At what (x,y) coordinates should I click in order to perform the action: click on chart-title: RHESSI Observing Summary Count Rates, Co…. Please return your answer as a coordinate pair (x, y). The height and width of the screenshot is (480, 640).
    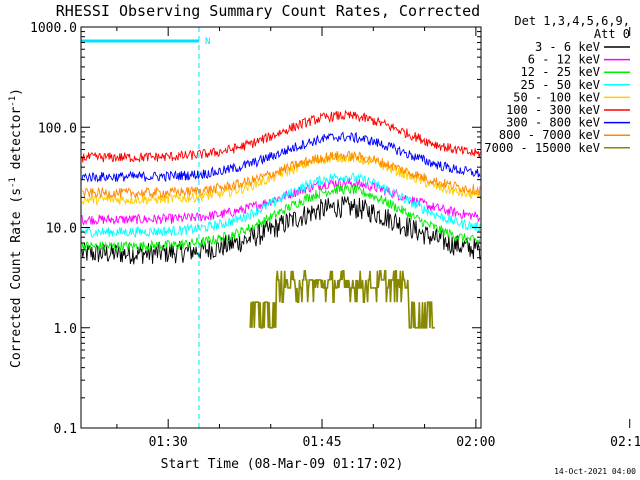
    Looking at the image, I should click on (268, 11).